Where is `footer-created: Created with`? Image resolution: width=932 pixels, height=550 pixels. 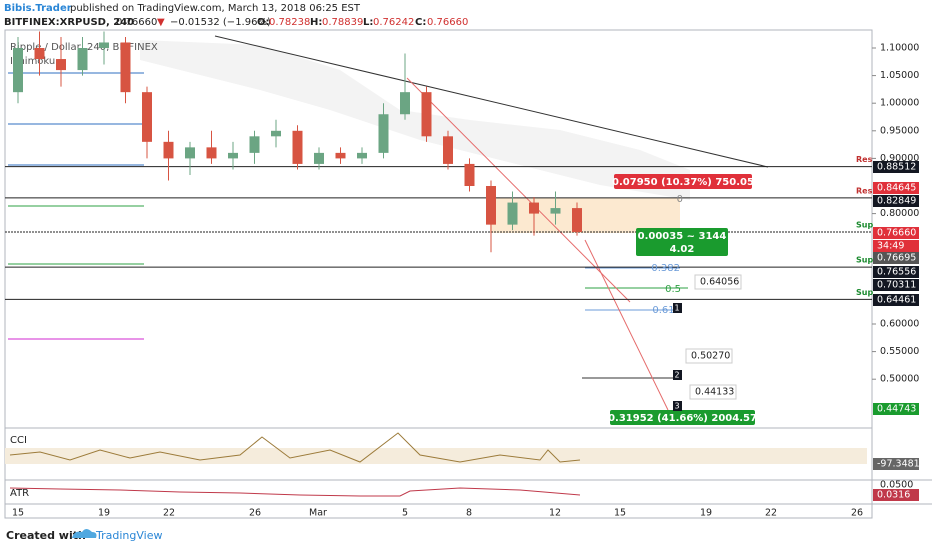
footer-created: Created with is located at coordinates (46, 535).